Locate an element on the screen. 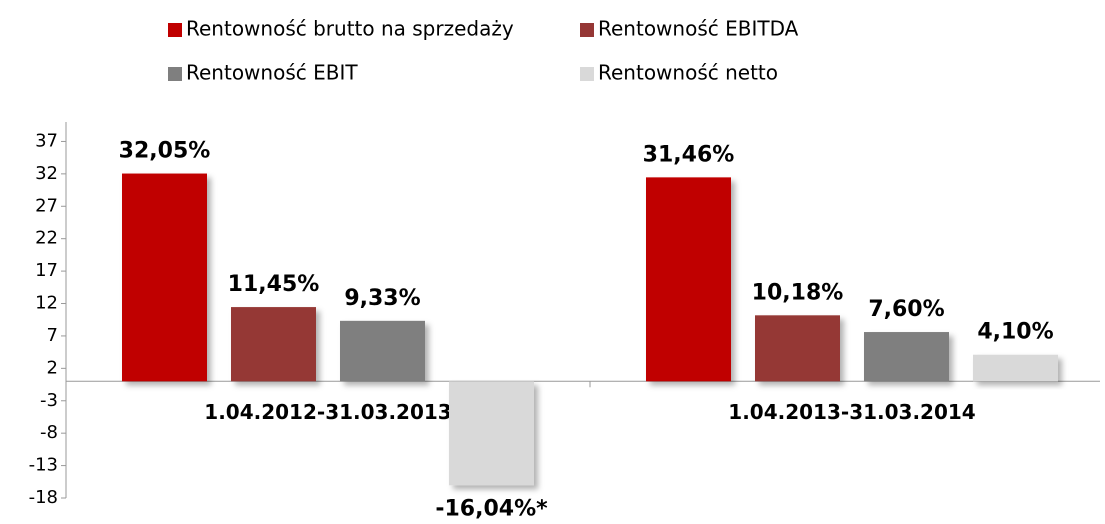 Image resolution: width=1105 pixels, height=524 pixels. y-tick-label: 32 is located at coordinates (46, 173).